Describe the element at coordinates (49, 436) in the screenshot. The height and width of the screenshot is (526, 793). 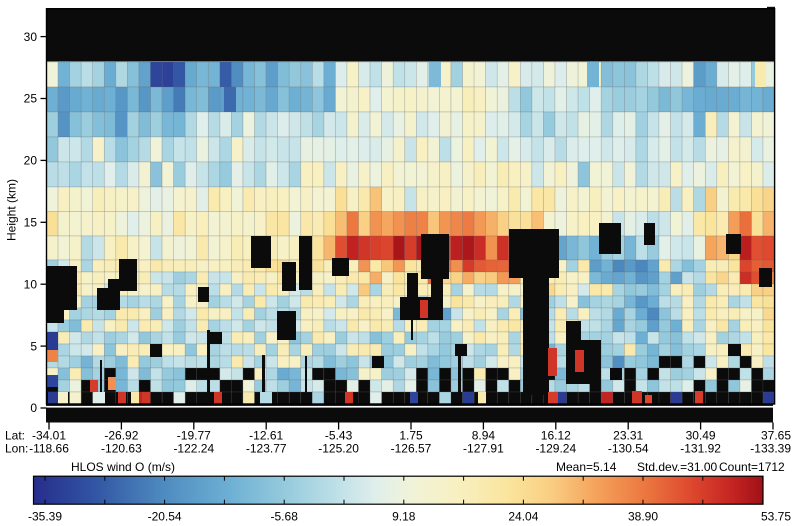
I see `svg-text: -34.01` at that location.